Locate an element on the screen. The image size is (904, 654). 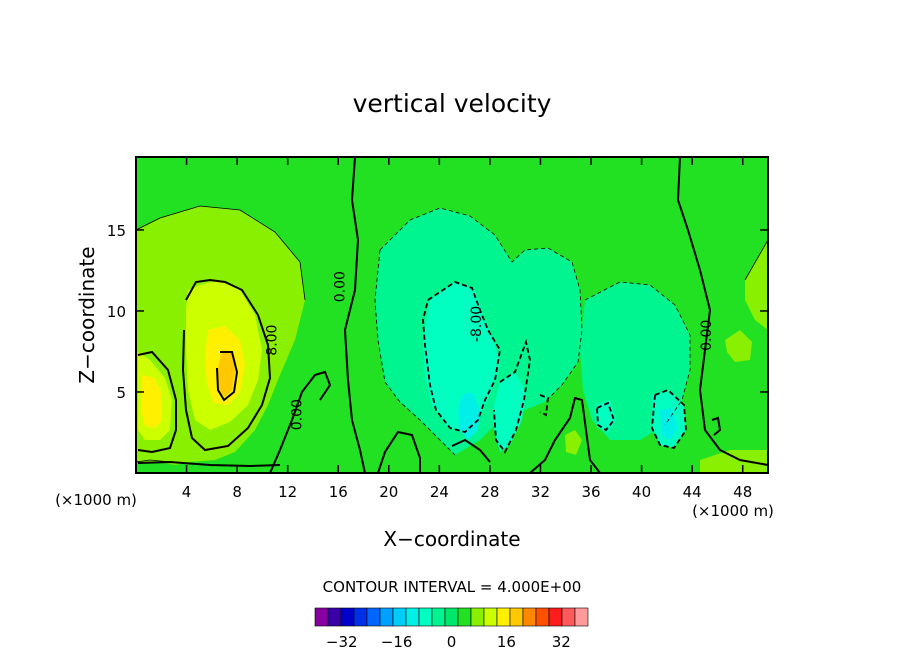
colorbar-tick-label: 16 is located at coordinates (506, 642).